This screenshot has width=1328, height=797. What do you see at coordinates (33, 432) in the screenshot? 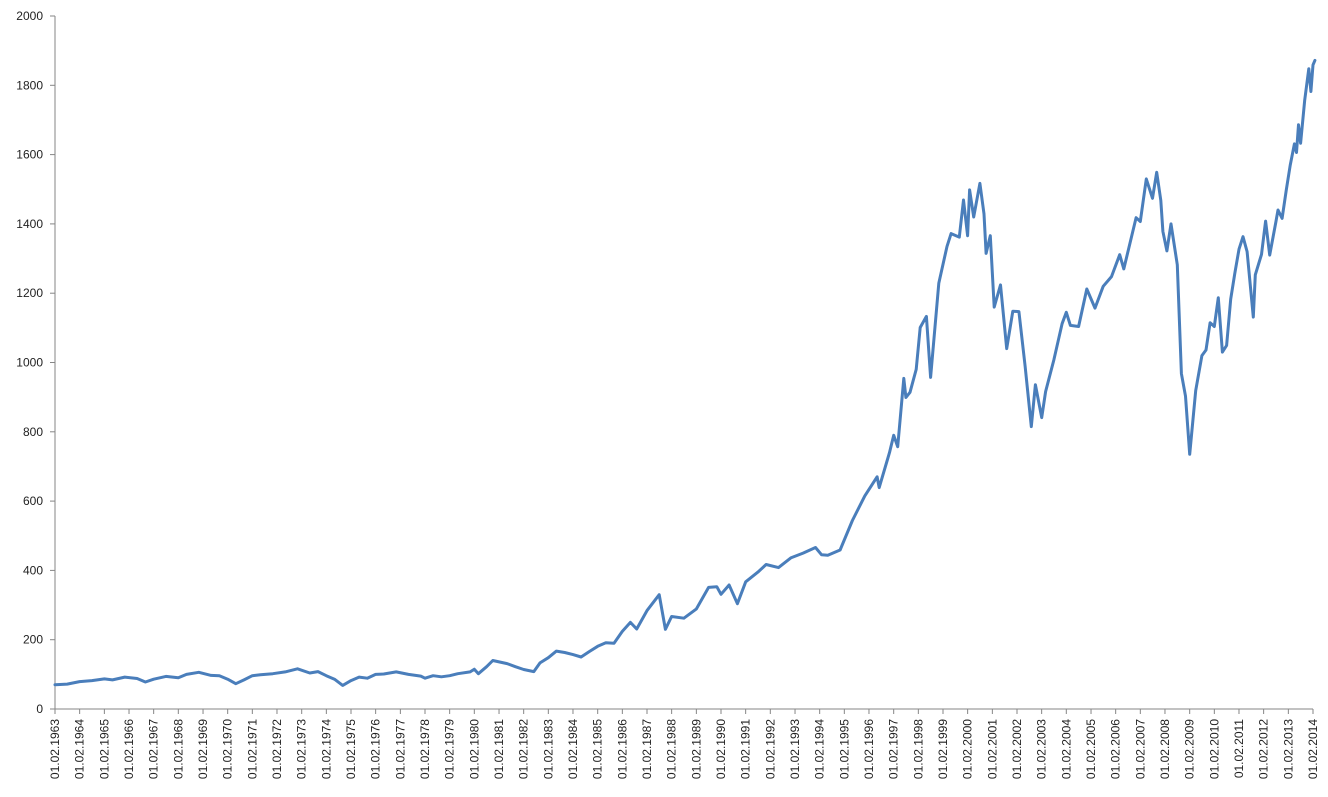
I see `y-tick-label: 800` at bounding box center [33, 432].